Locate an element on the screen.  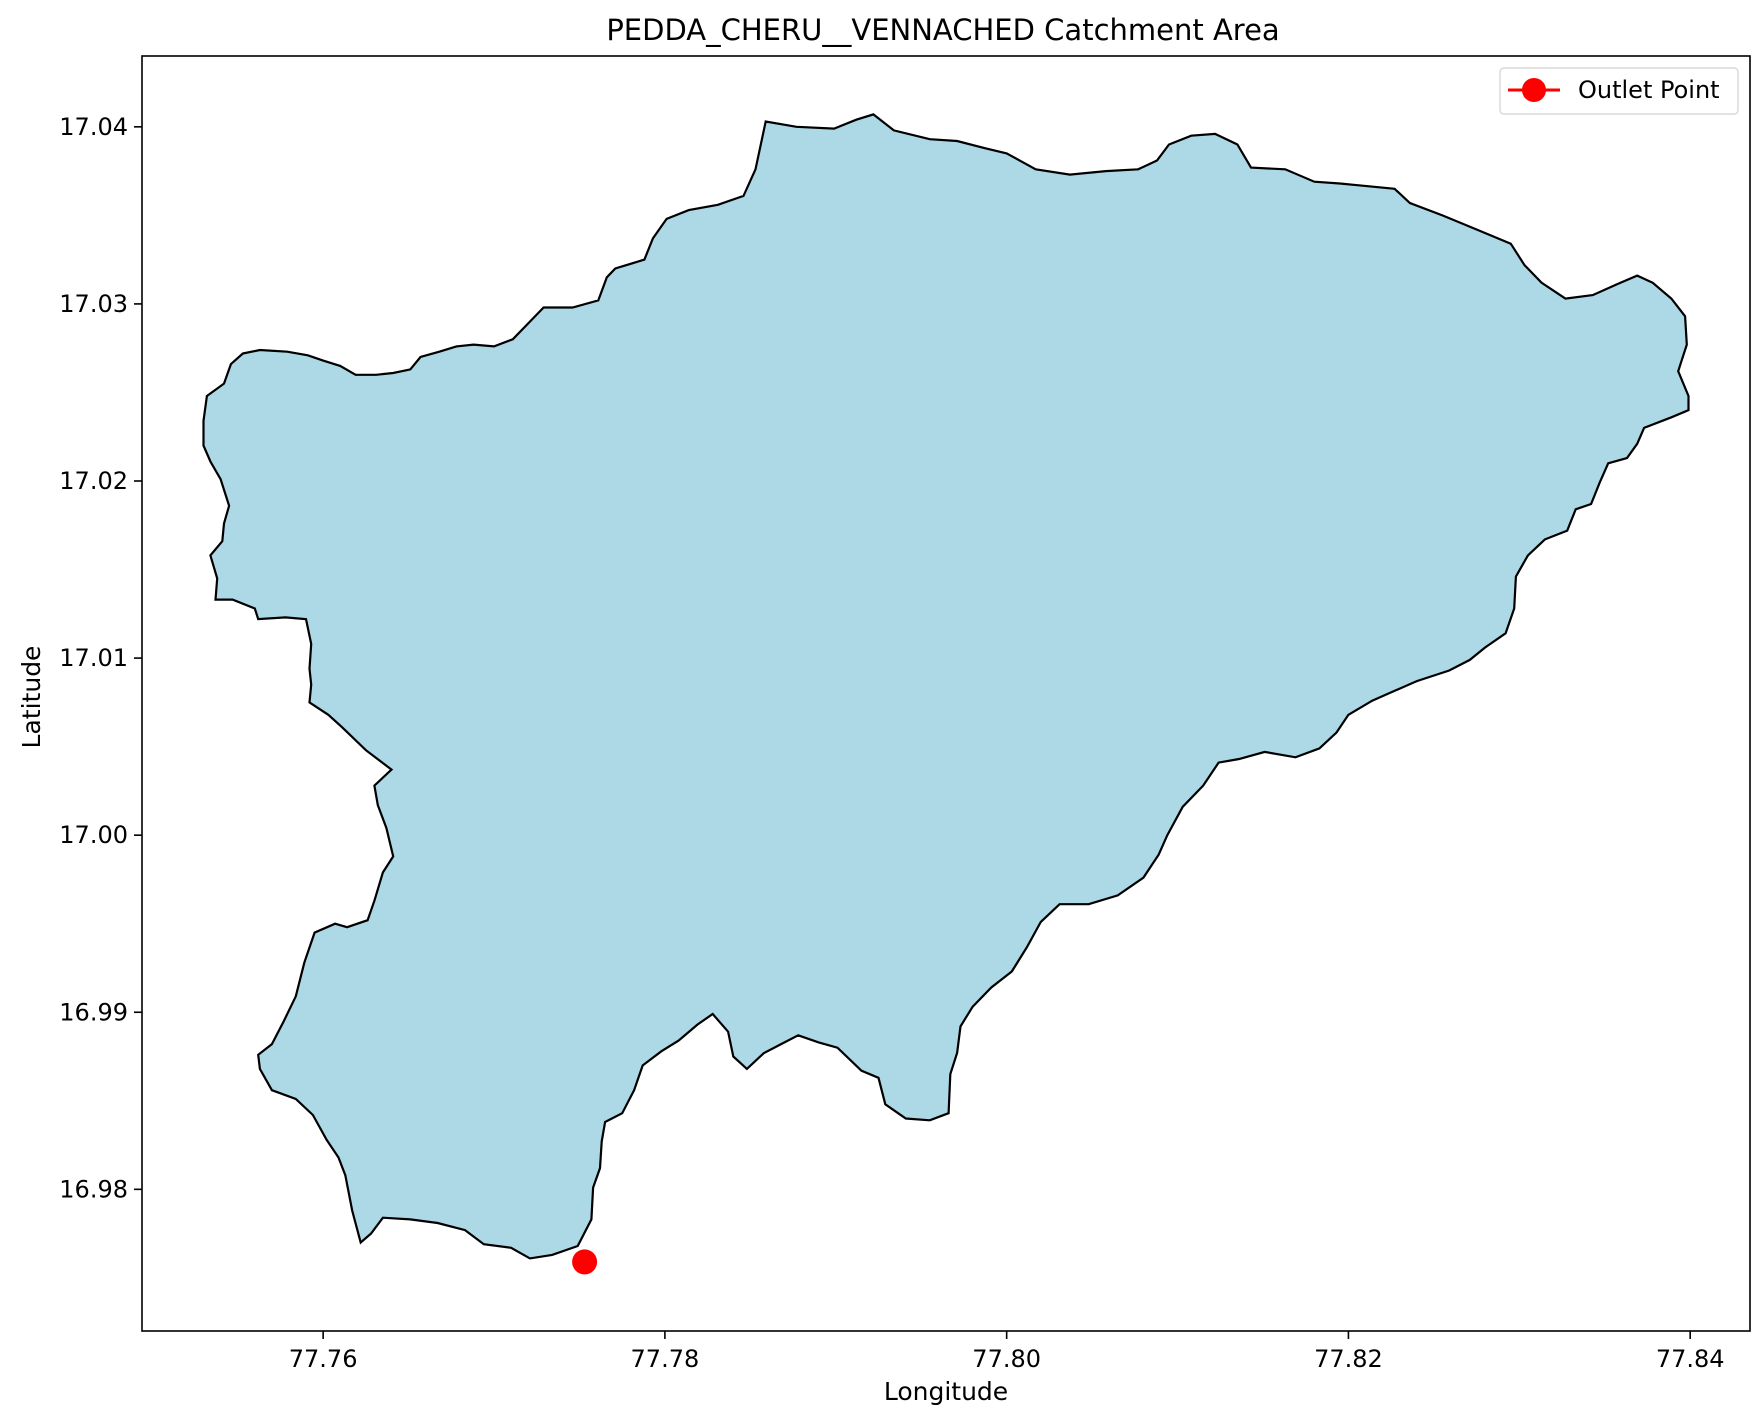
legend-box is located at coordinates (1619, 91).